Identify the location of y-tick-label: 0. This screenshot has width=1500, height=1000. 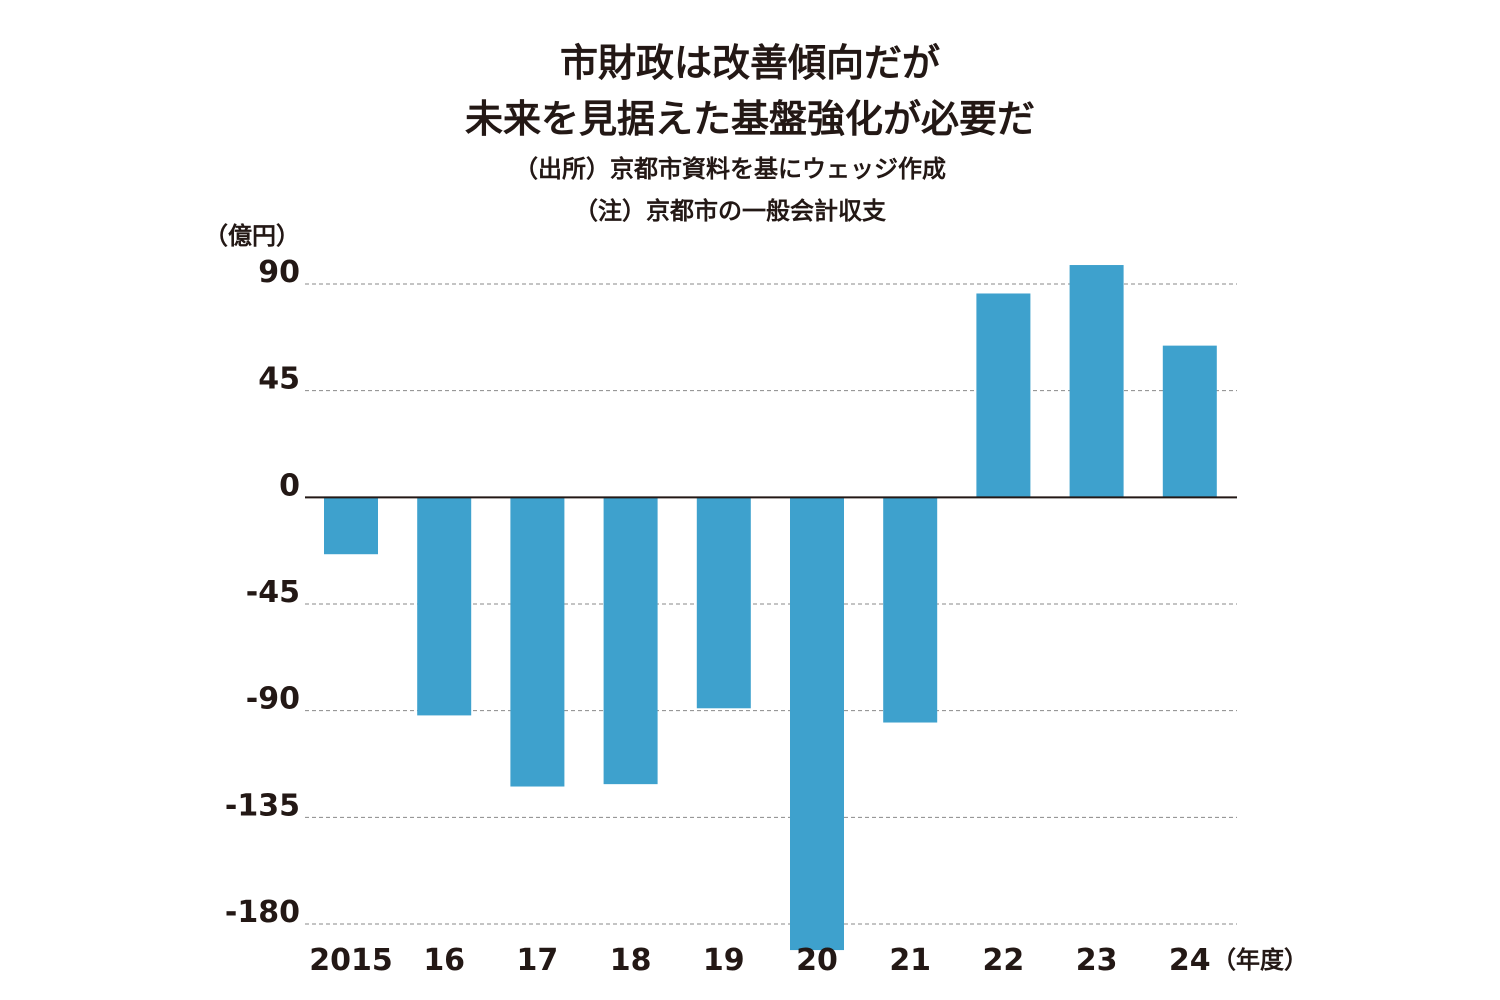
(289, 485).